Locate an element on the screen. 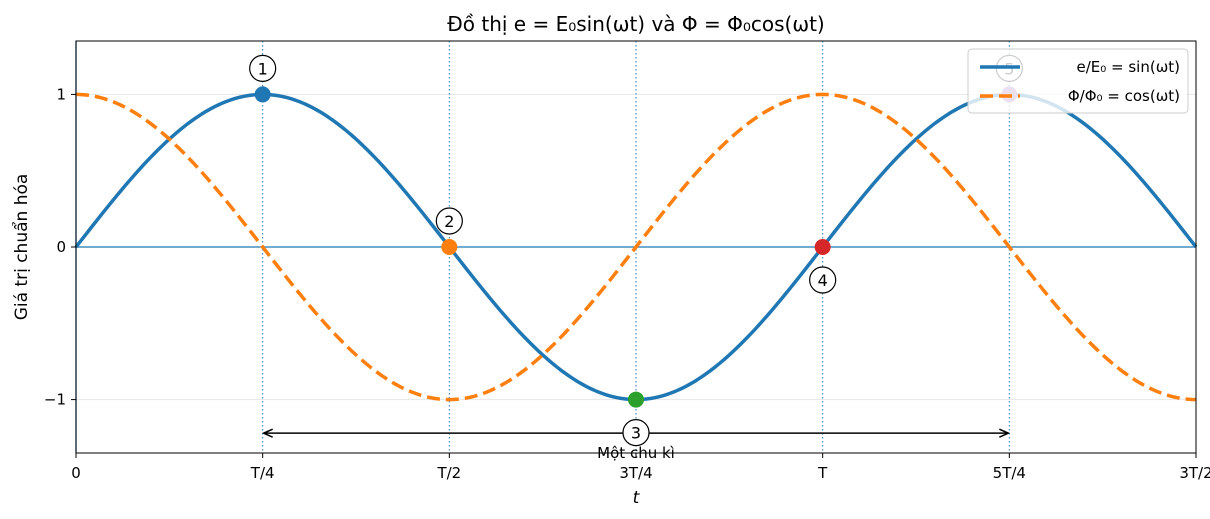  x-tick-label: T/4 is located at coordinates (262, 473).